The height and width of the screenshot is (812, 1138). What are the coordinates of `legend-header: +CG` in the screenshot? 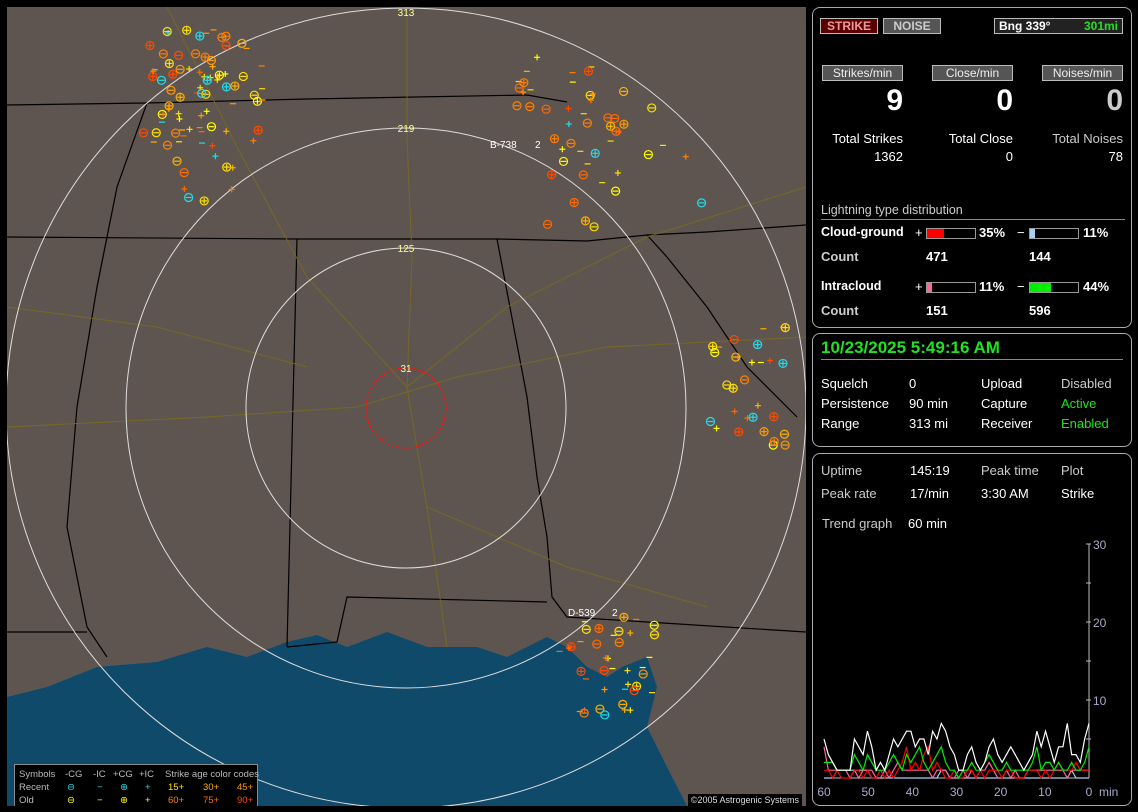 It's located at (123, 774).